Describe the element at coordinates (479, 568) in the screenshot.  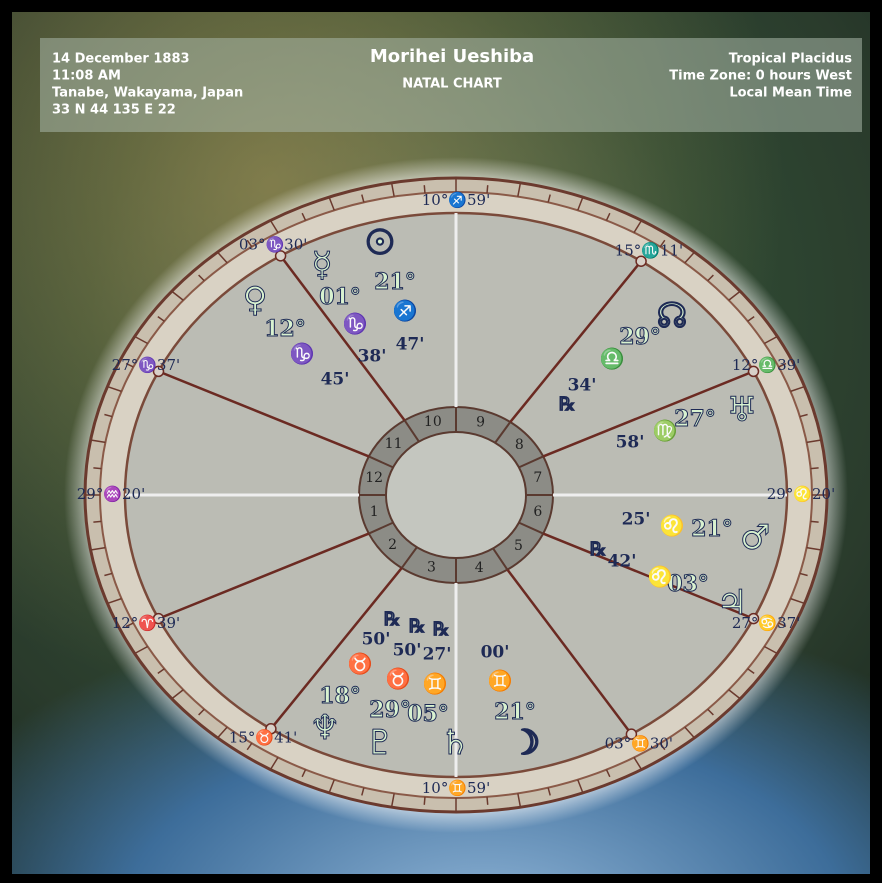
I see `house-number: 4` at that location.